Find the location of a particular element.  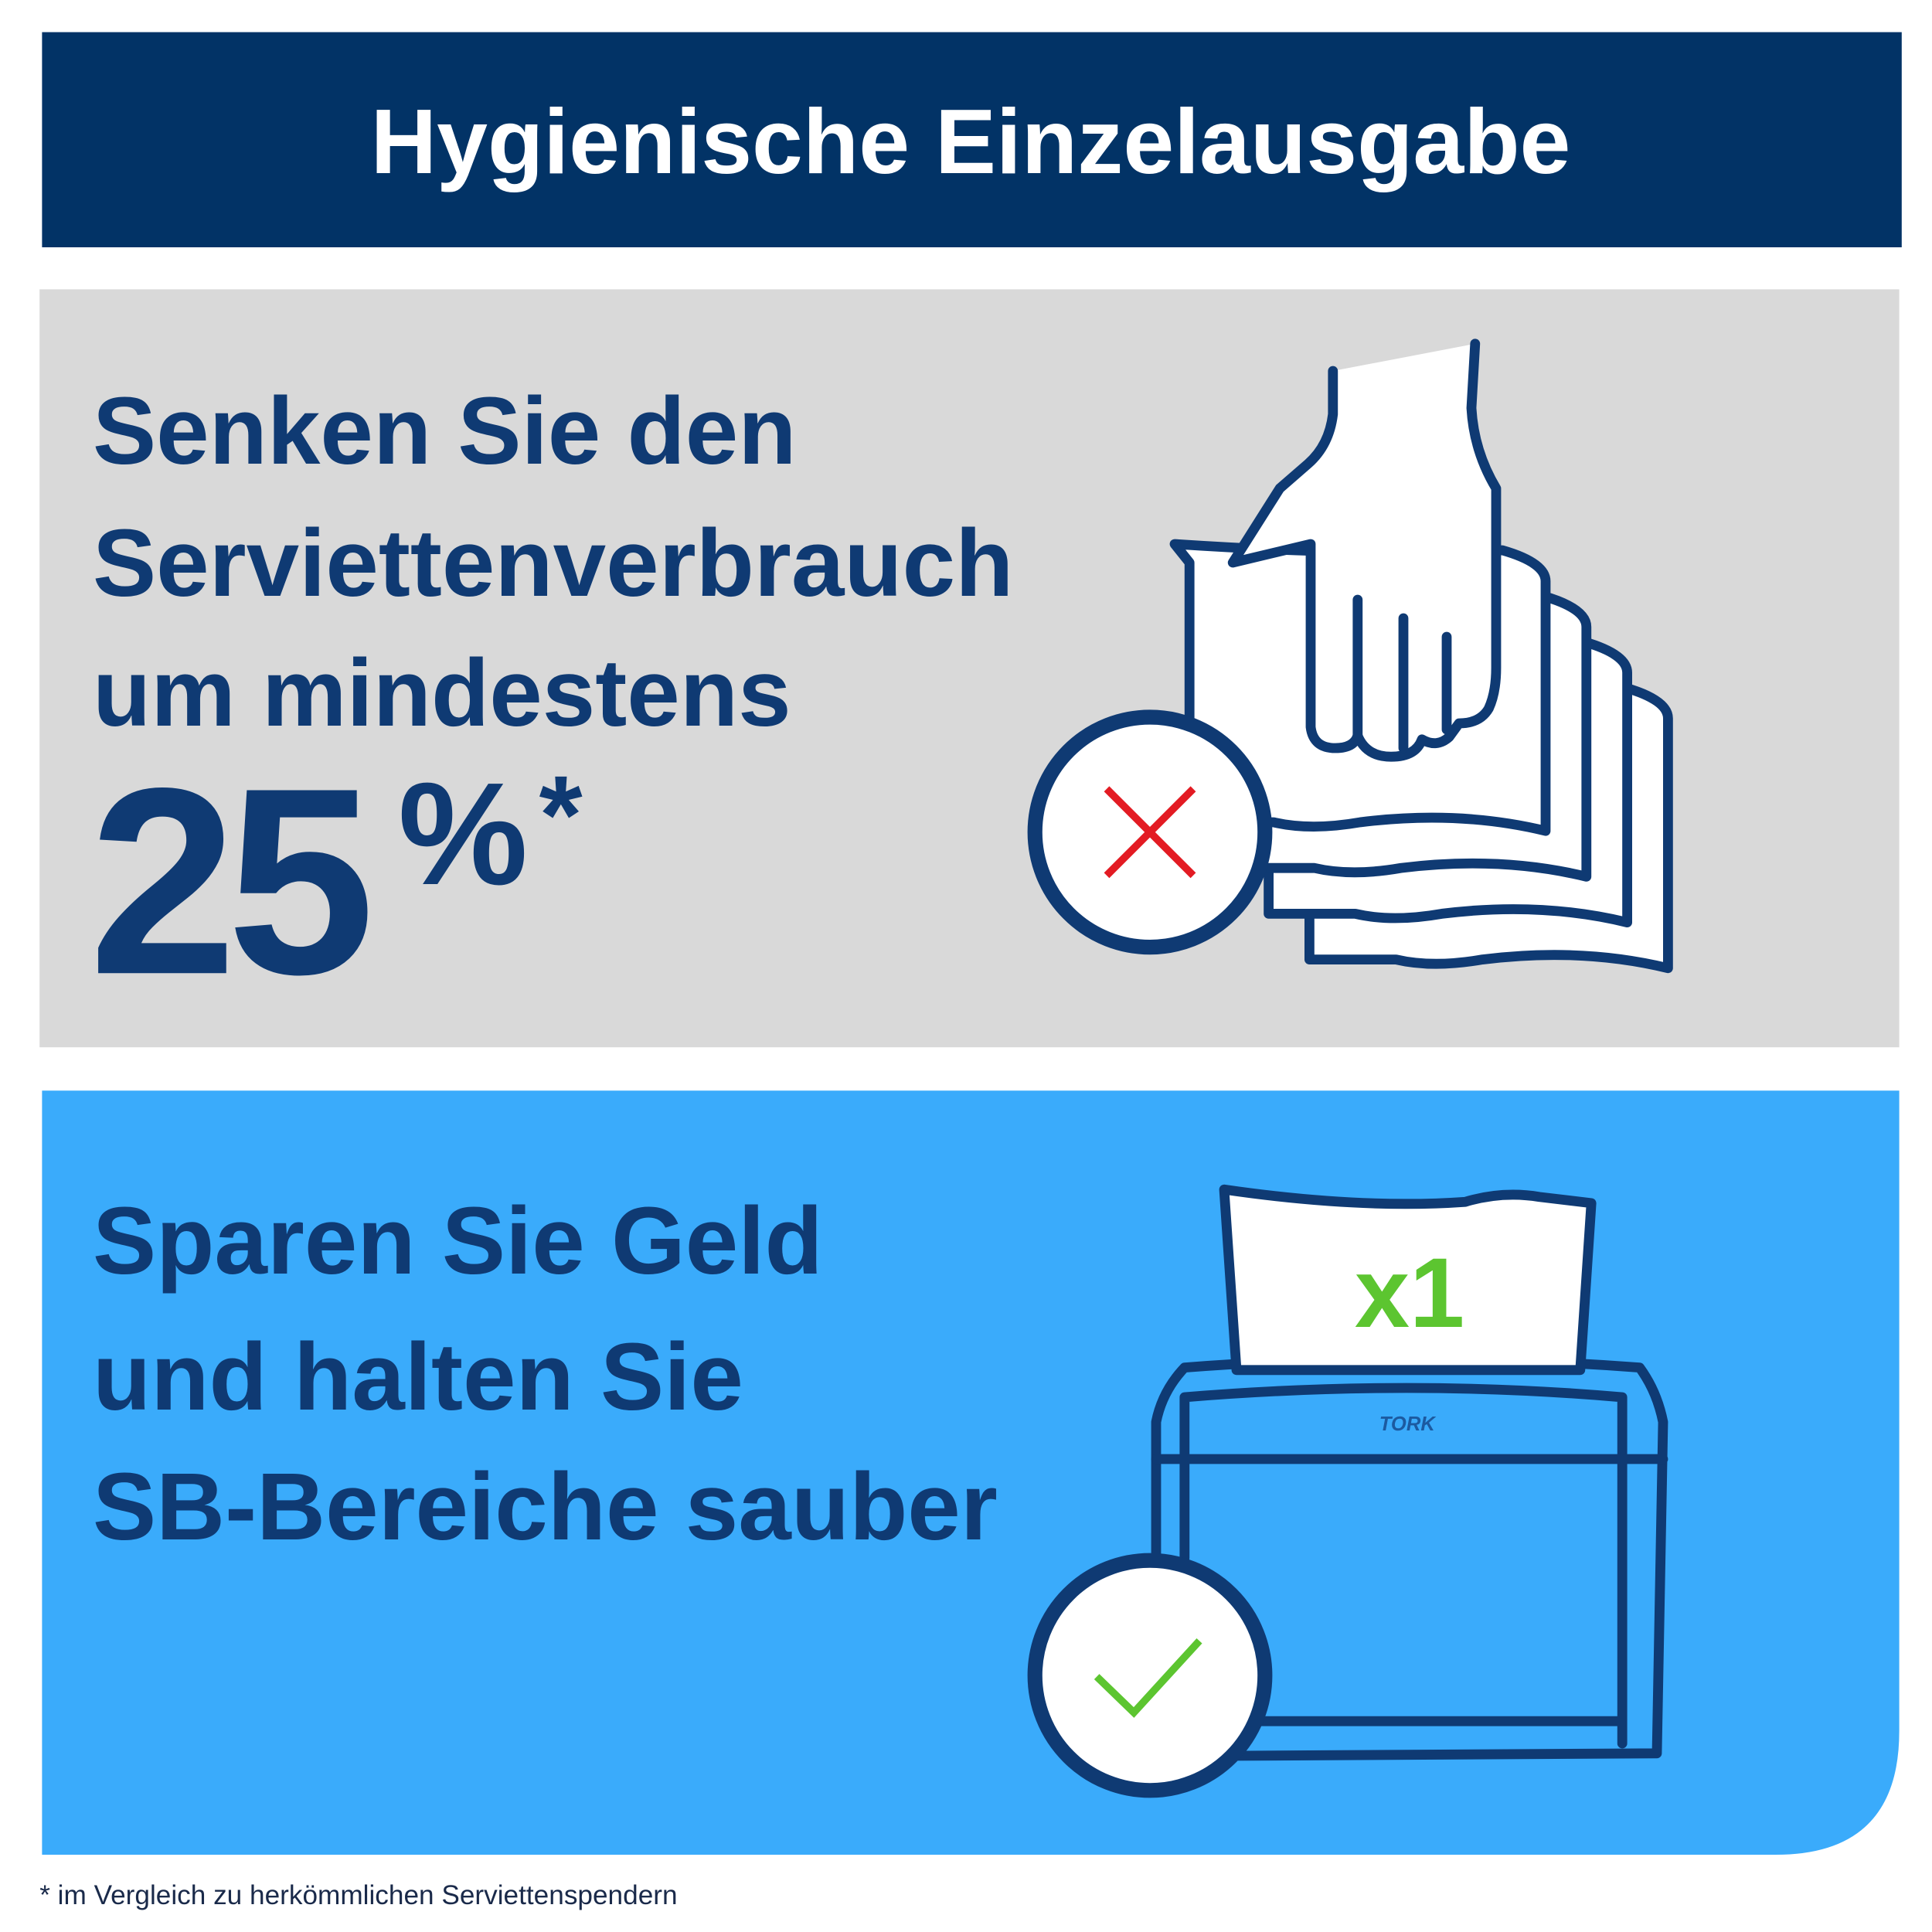

brand: TORK is located at coordinates (1408, 1424).